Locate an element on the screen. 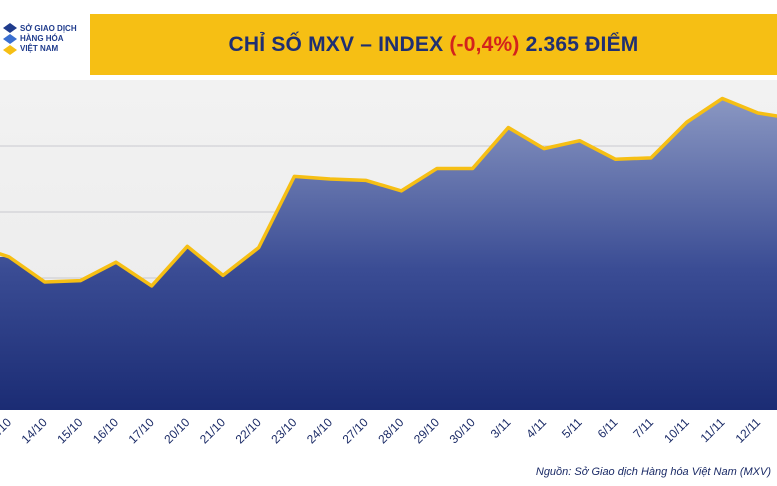 The image size is (777, 486). x-tick-label: 4/11 is located at coordinates (536, 428).